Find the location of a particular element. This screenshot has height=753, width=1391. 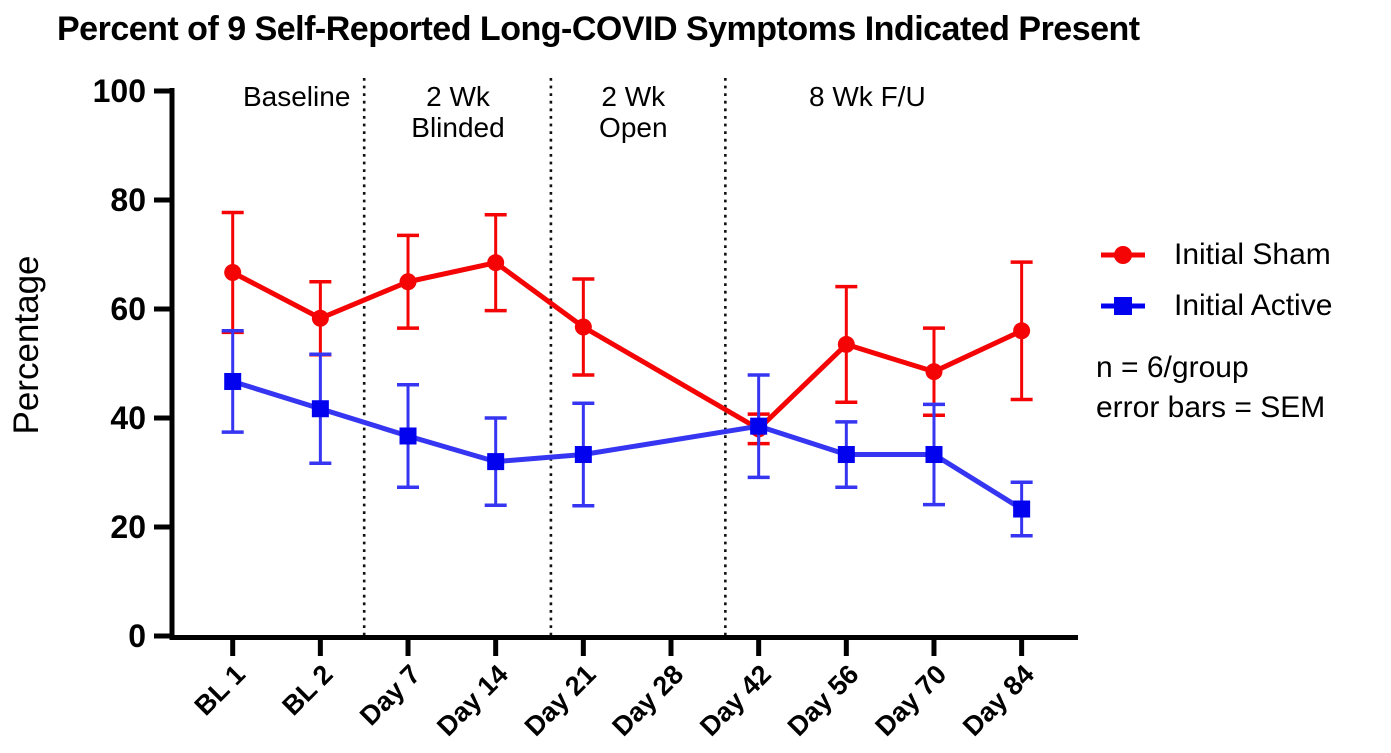

legend: Initial Sham Initial Active is located at coordinates (1216, 280).